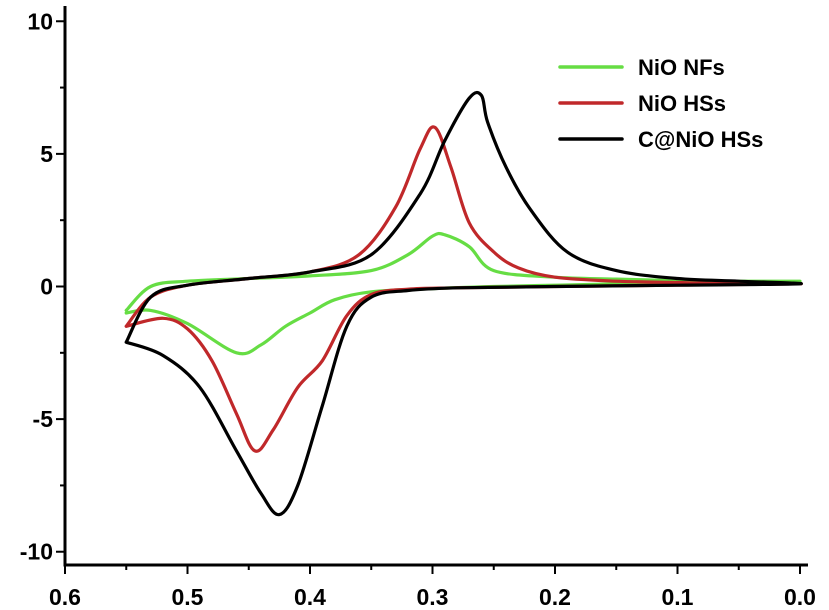 Image resolution: width=829 pixels, height=610 pixels. What do you see at coordinates (310, 597) in the screenshot?
I see `x-tick-label: 0.4` at bounding box center [310, 597].